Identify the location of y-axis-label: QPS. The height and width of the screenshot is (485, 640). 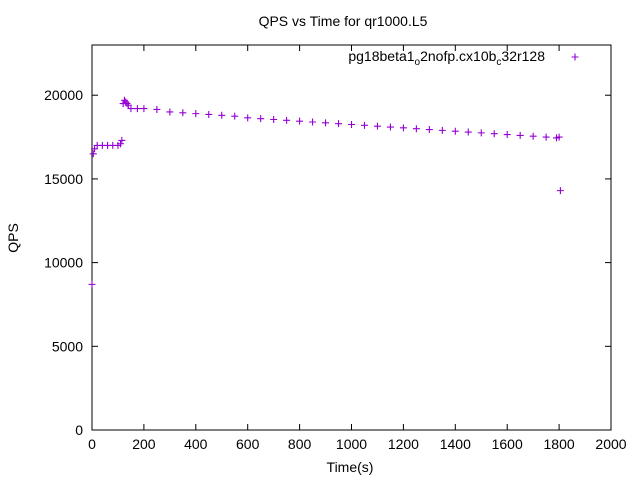
(13, 238).